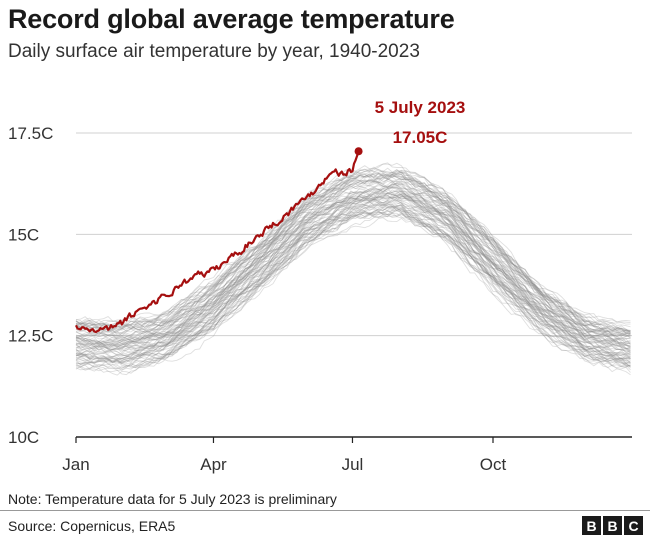 The height and width of the screenshot is (541, 650). I want to click on y-tick-label: 15C, so click(23, 234).